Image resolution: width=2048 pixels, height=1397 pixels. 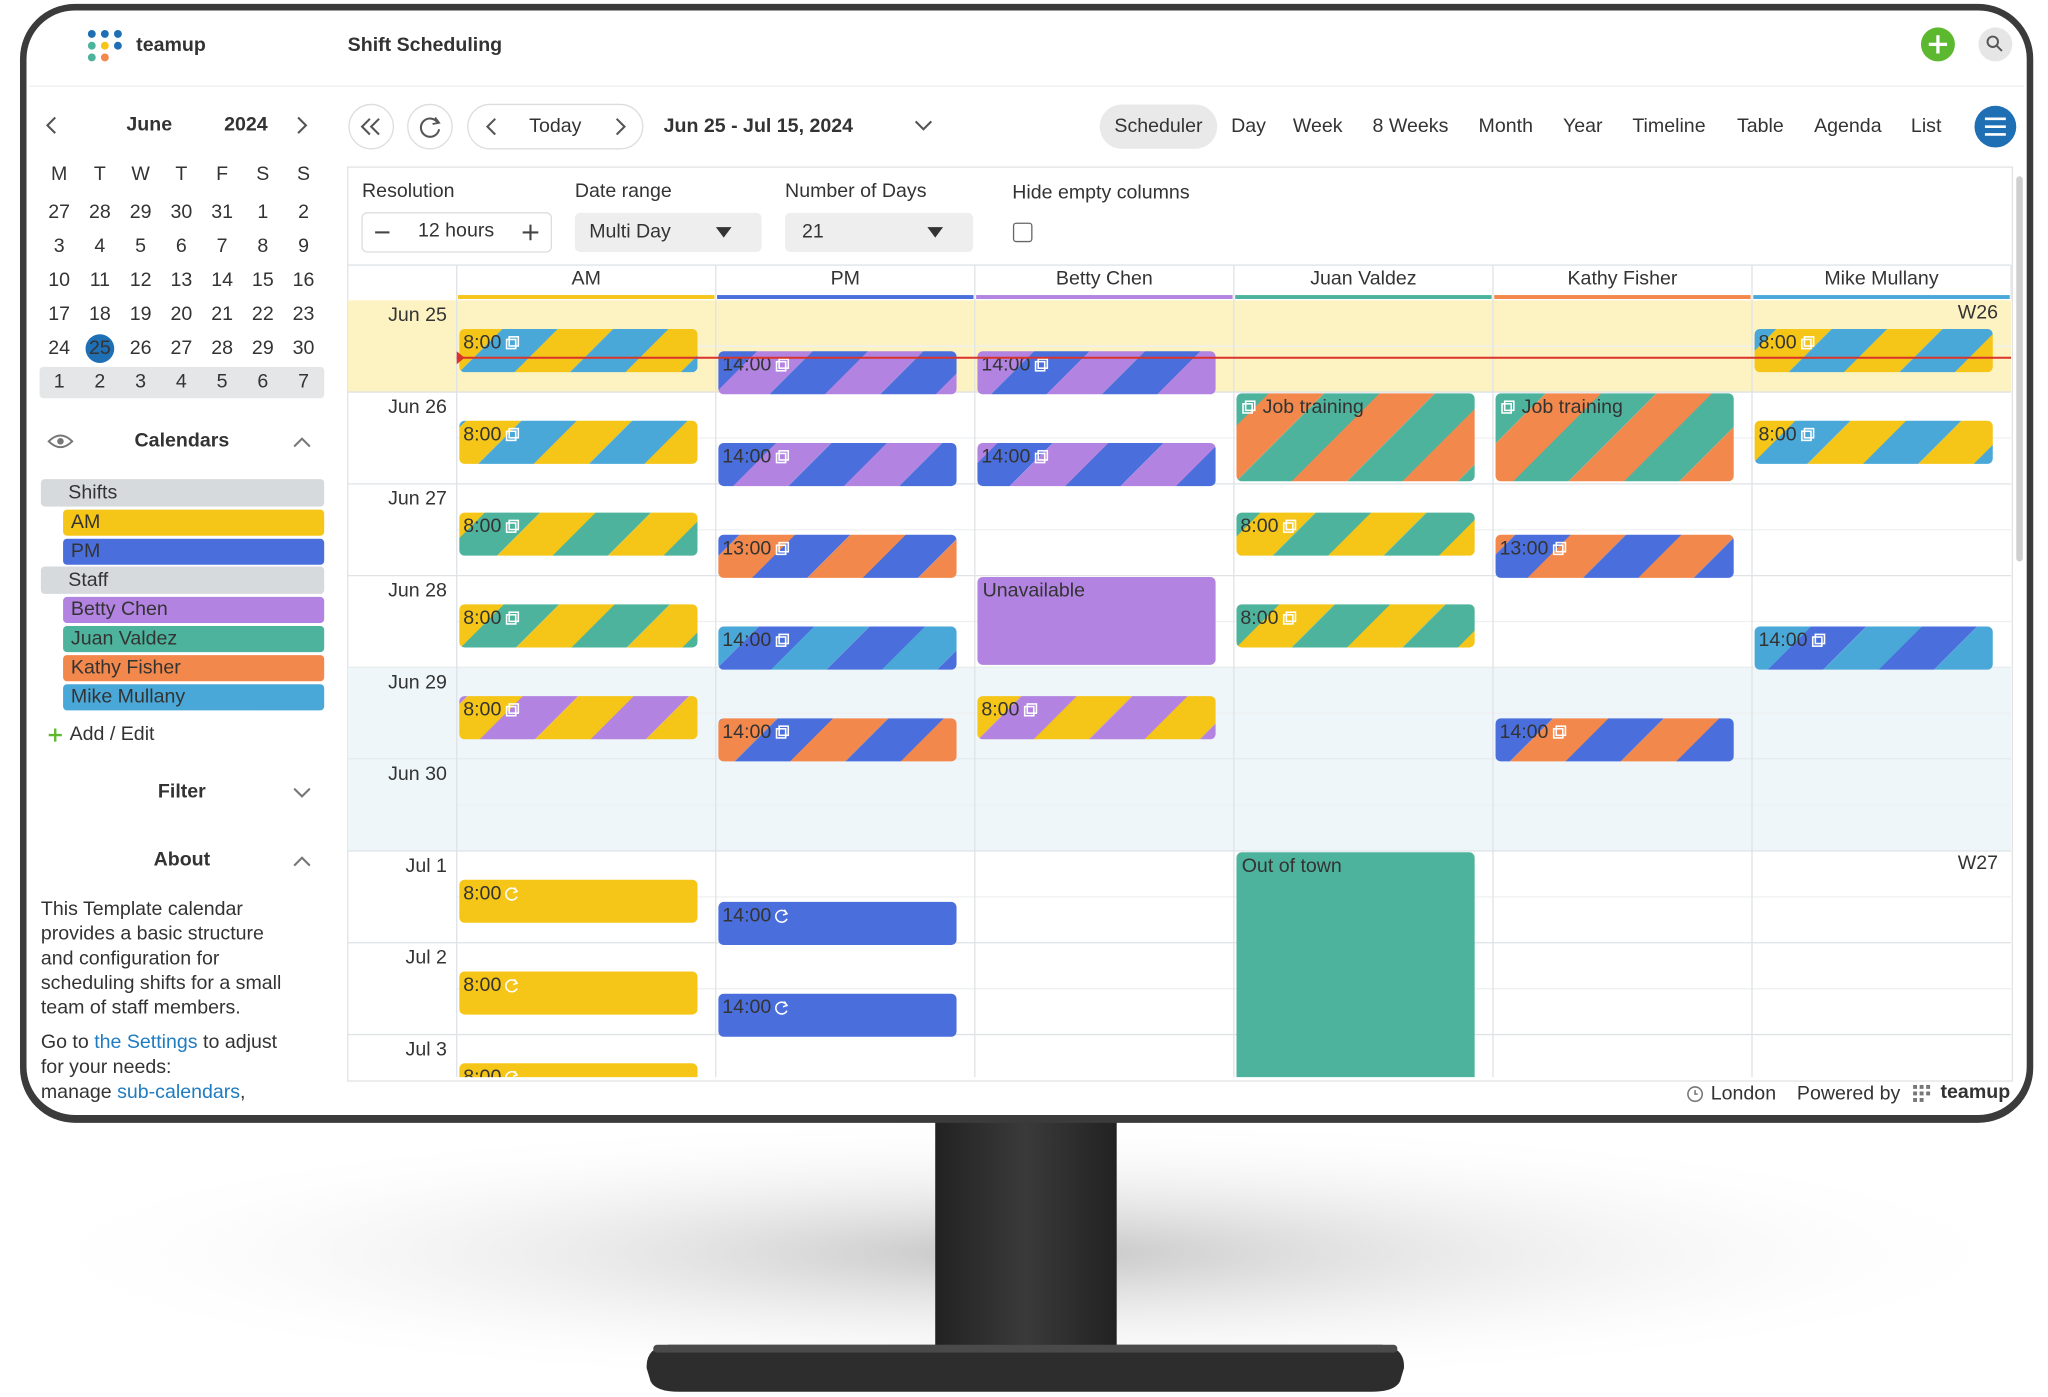 What do you see at coordinates (126, 667) in the screenshot?
I see `calendar-name: Kathy Fisher` at bounding box center [126, 667].